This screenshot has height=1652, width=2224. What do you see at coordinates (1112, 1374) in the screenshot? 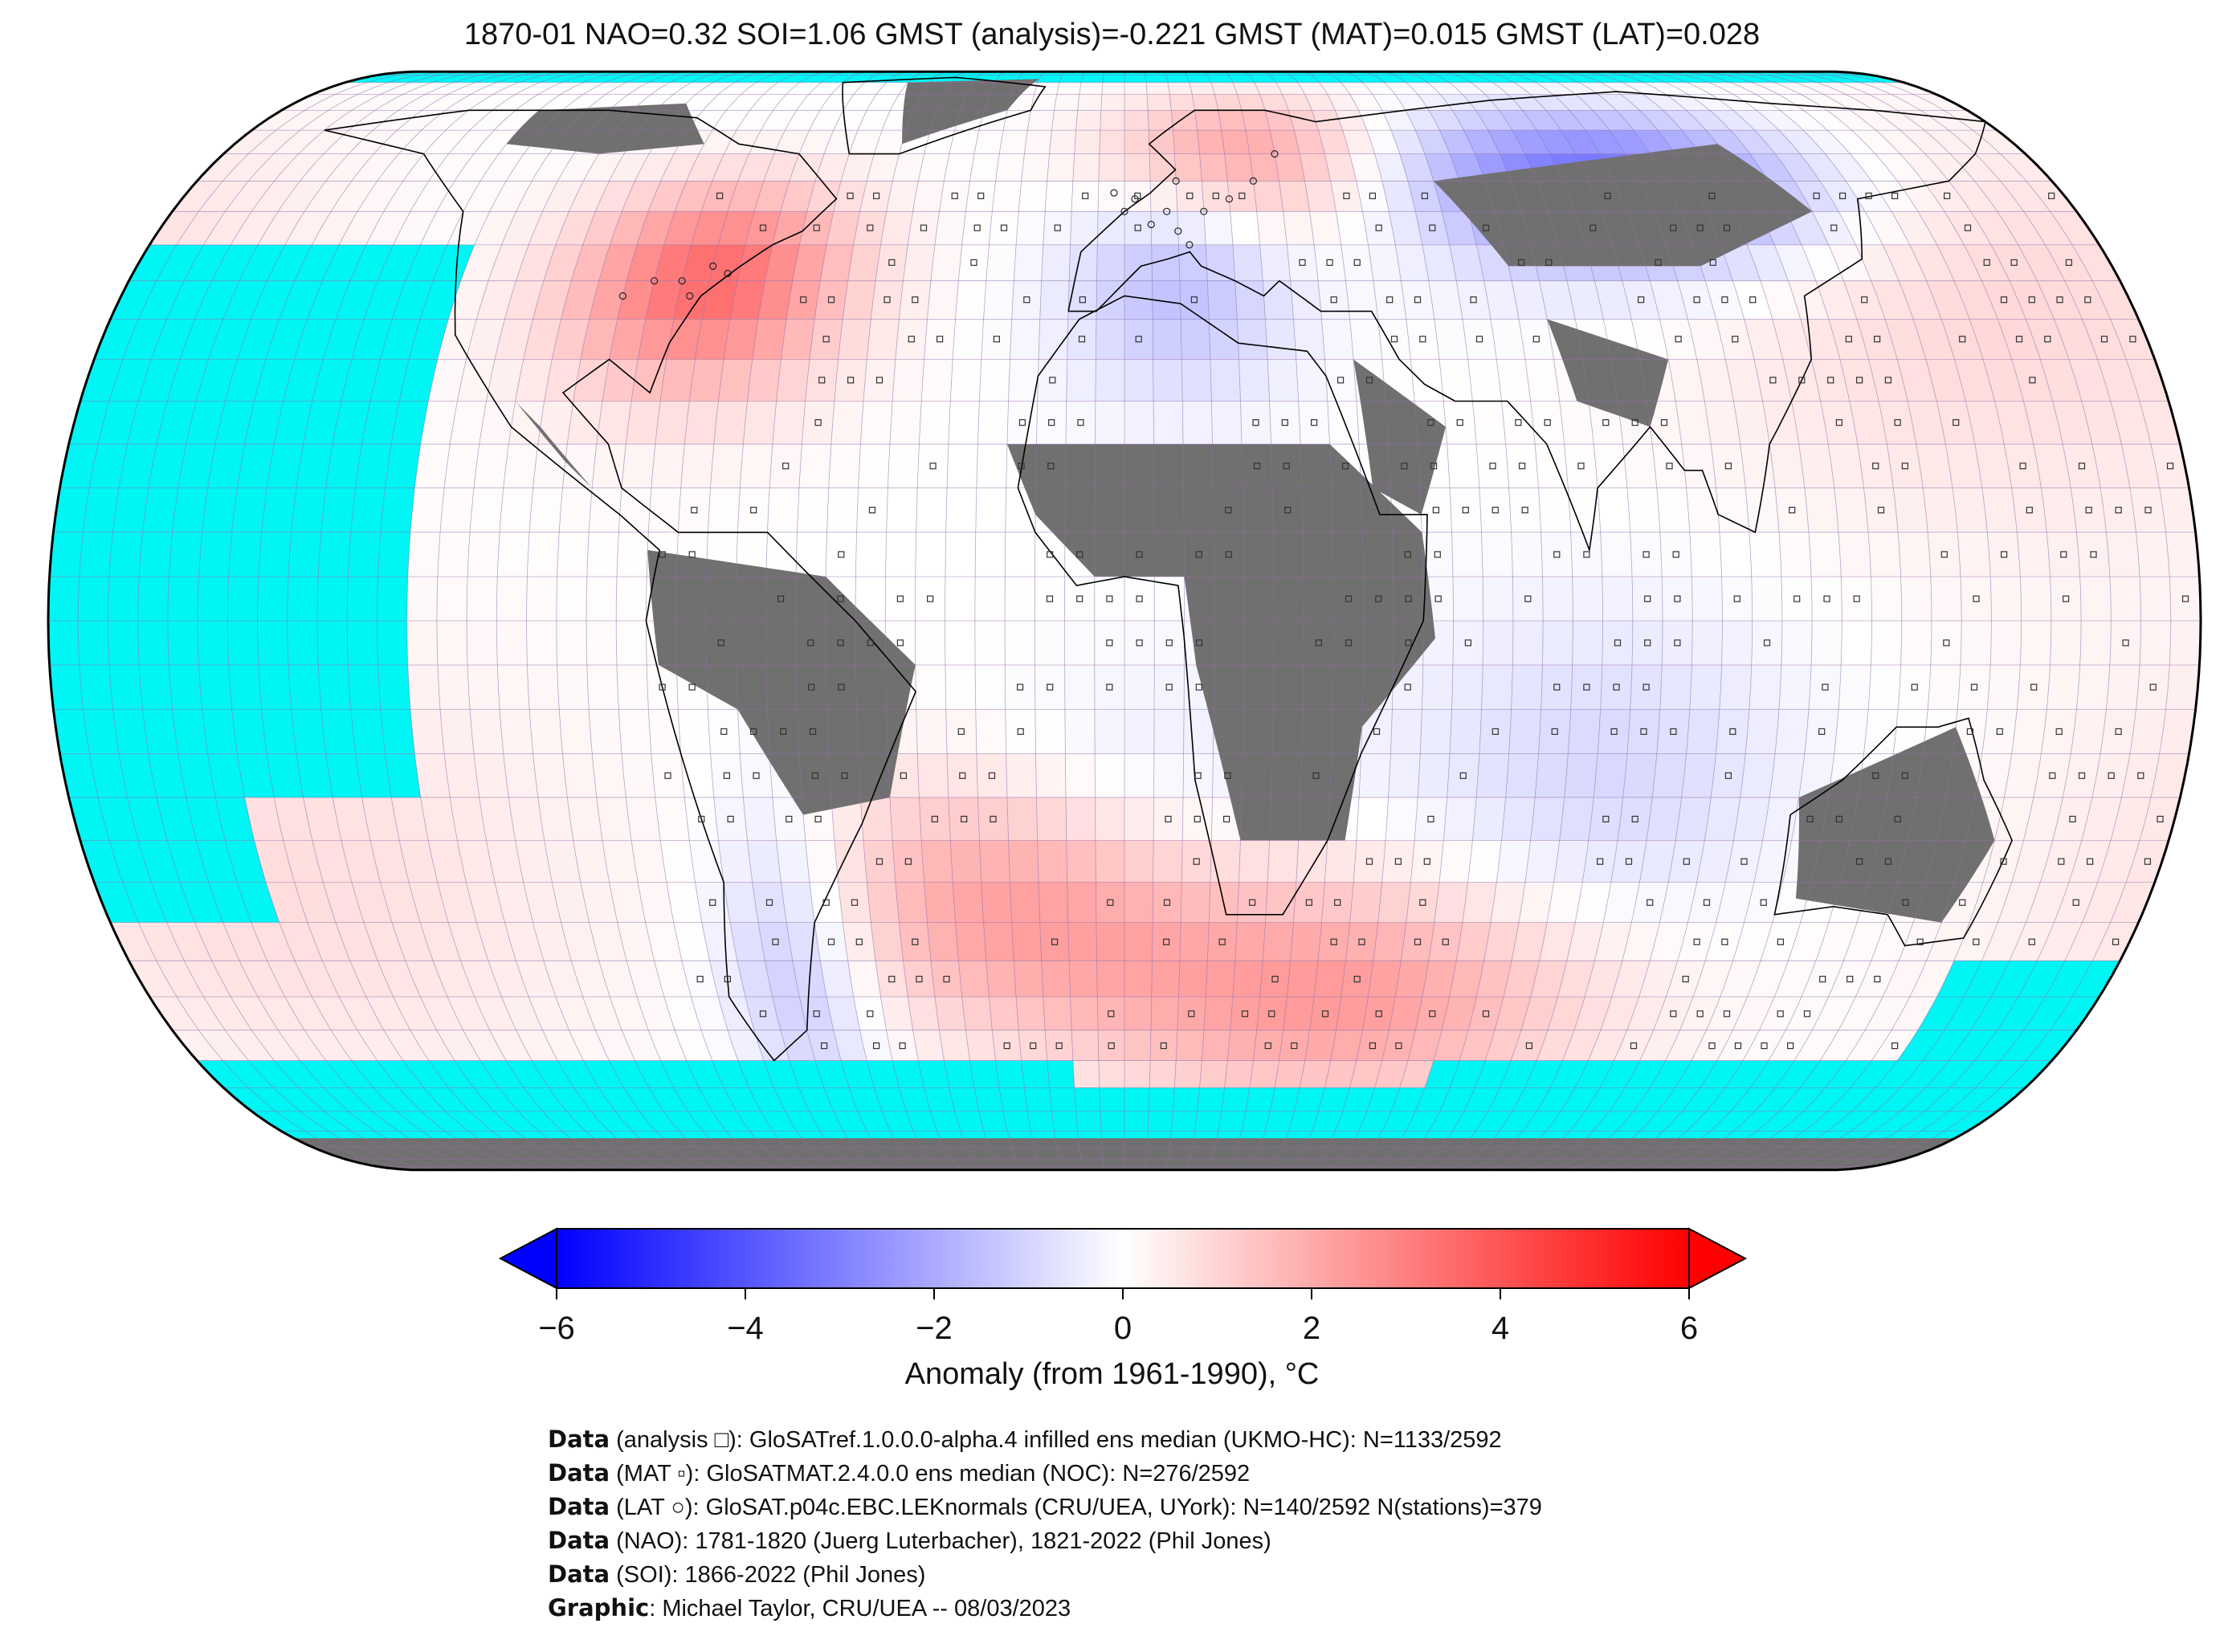
I see `colorbar-label: Anomaly (from 1961-1990), °C` at bounding box center [1112, 1374].